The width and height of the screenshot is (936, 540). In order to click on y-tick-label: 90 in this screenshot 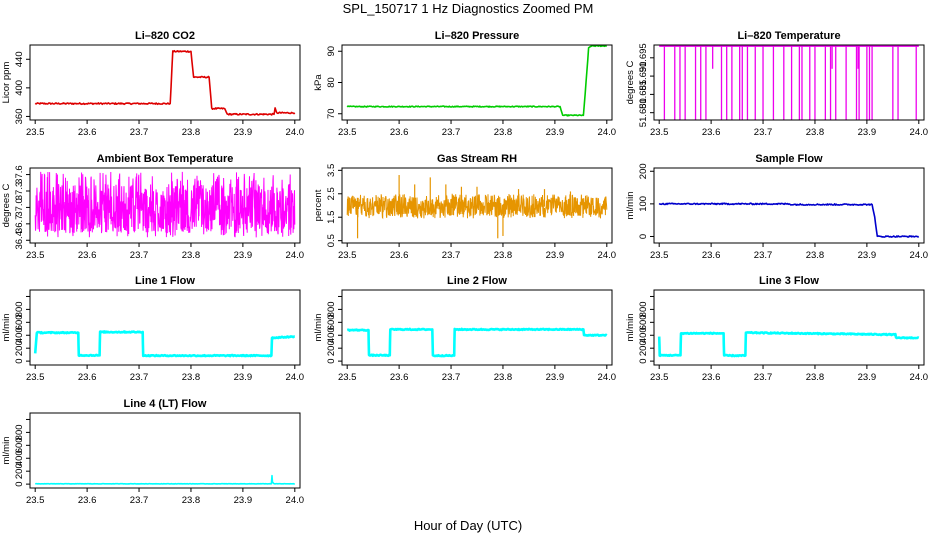, I will do `click(331, 51)`.